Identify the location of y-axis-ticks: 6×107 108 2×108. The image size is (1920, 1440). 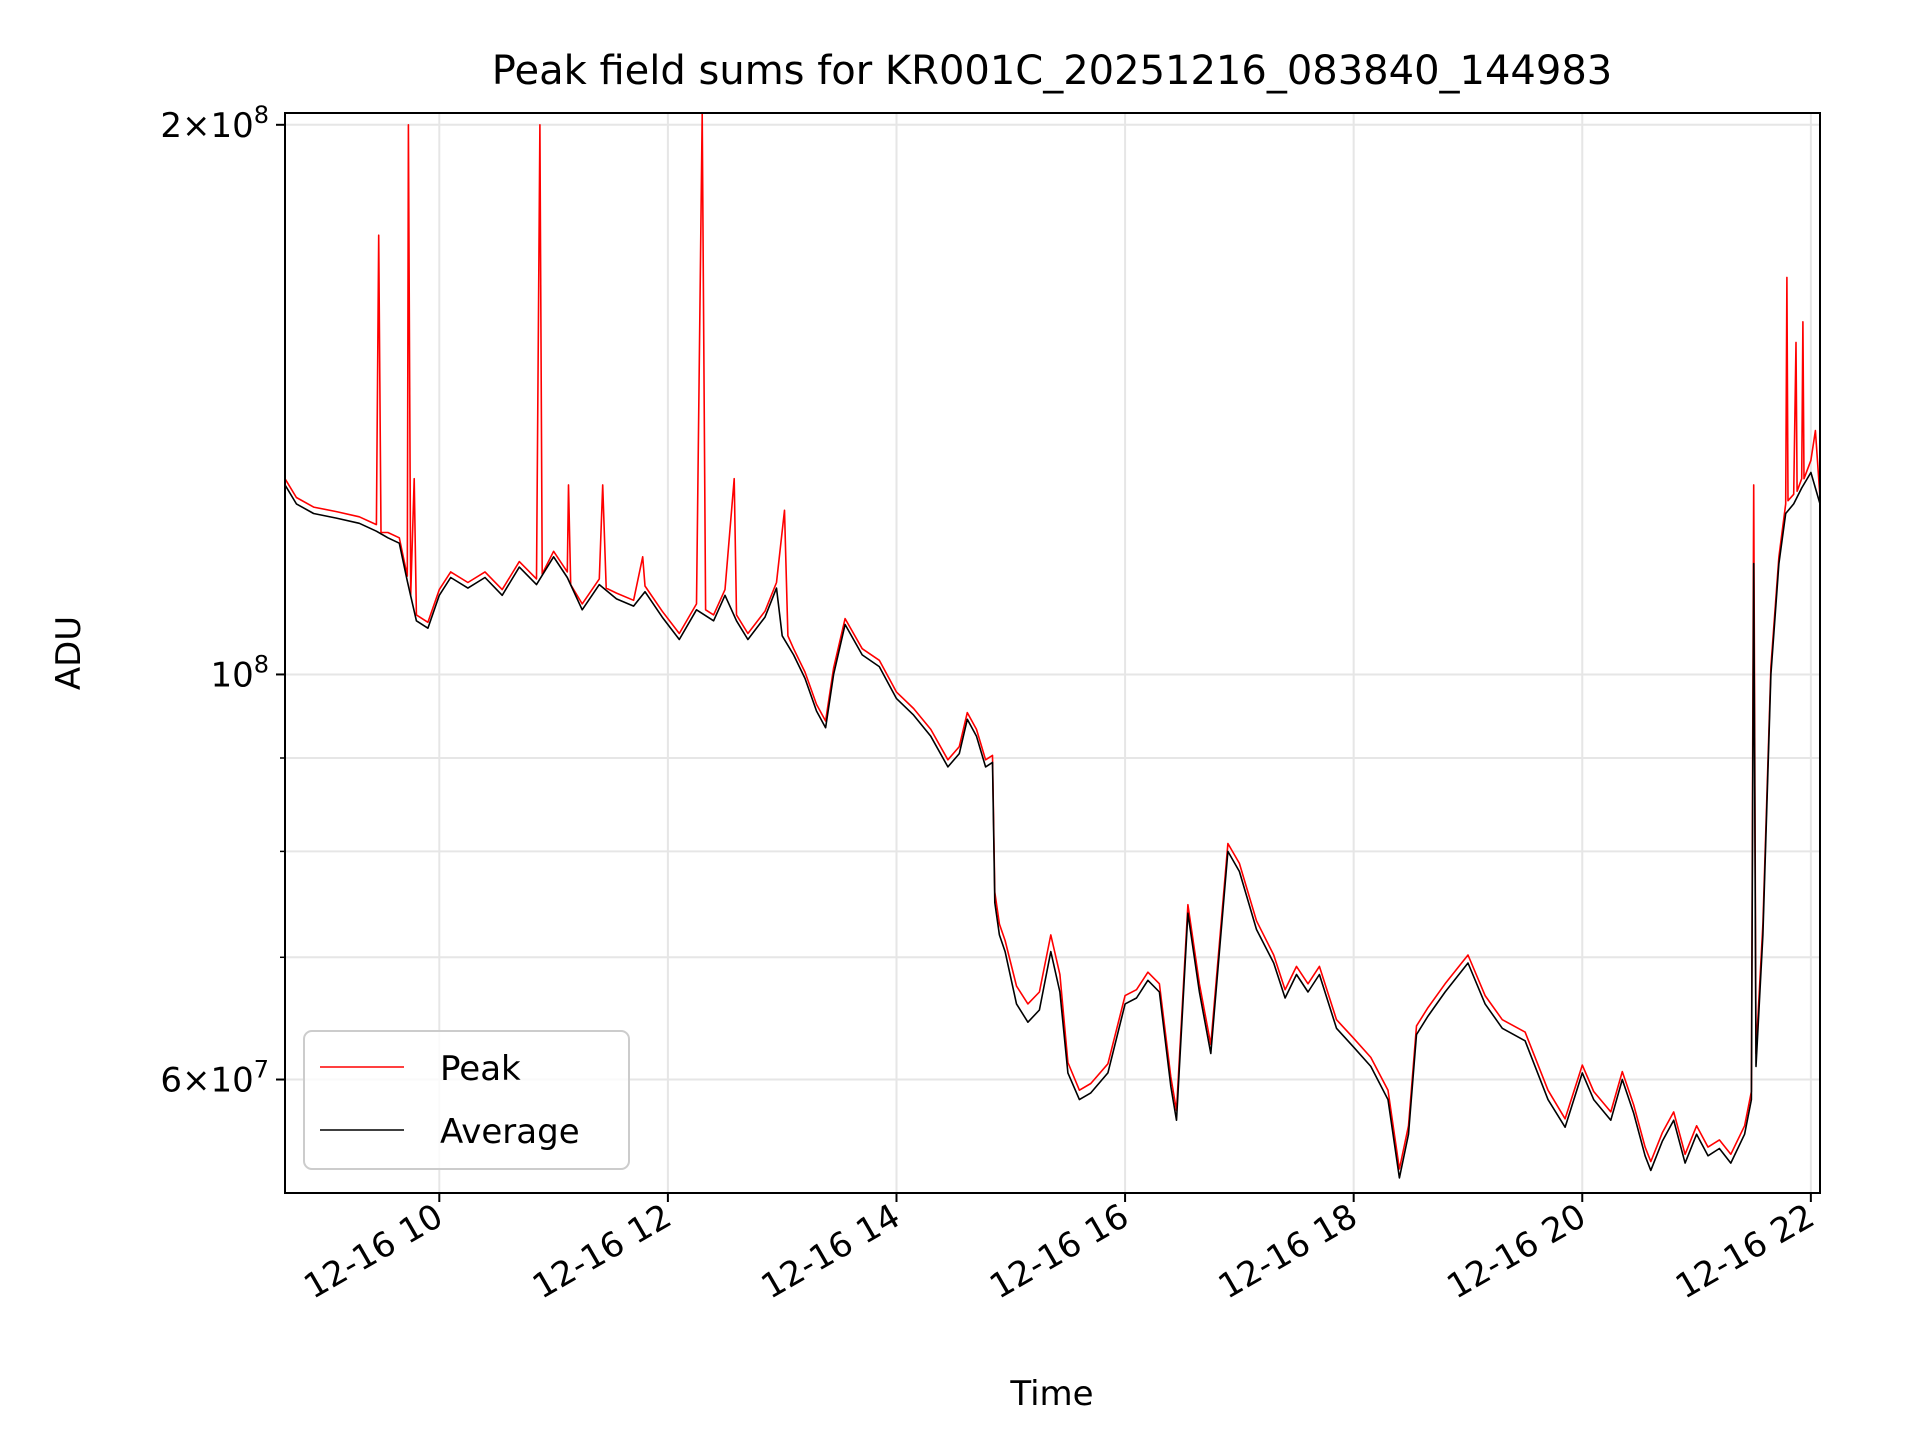
(222, 601).